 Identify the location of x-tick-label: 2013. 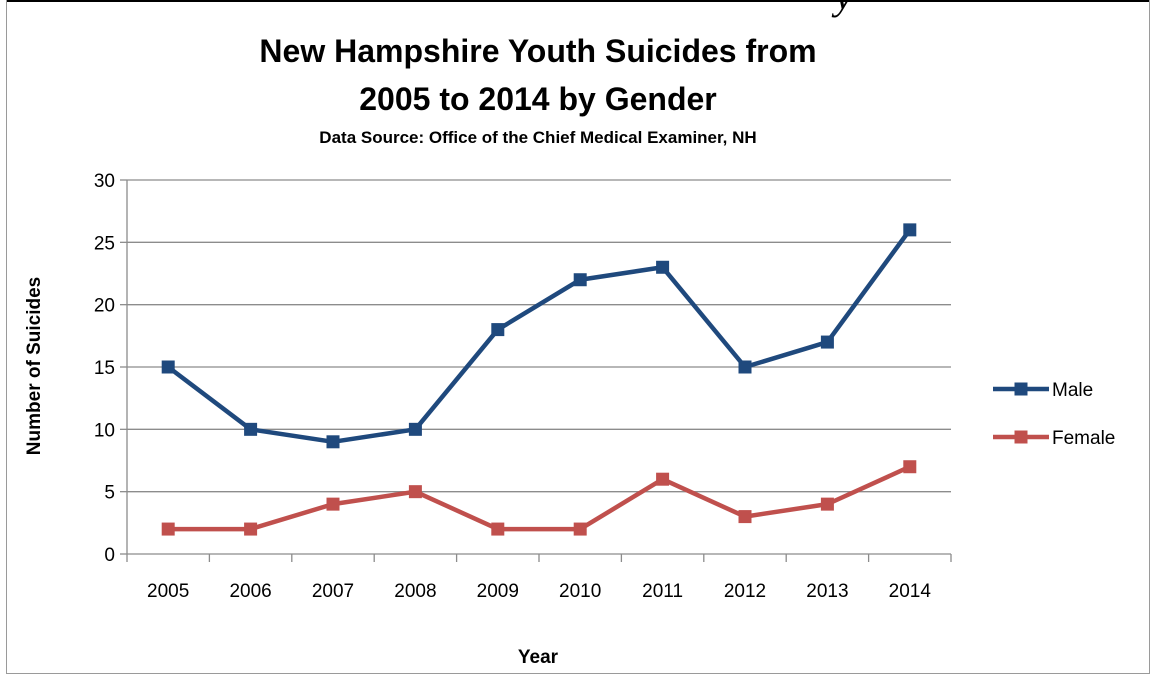
(827, 591).